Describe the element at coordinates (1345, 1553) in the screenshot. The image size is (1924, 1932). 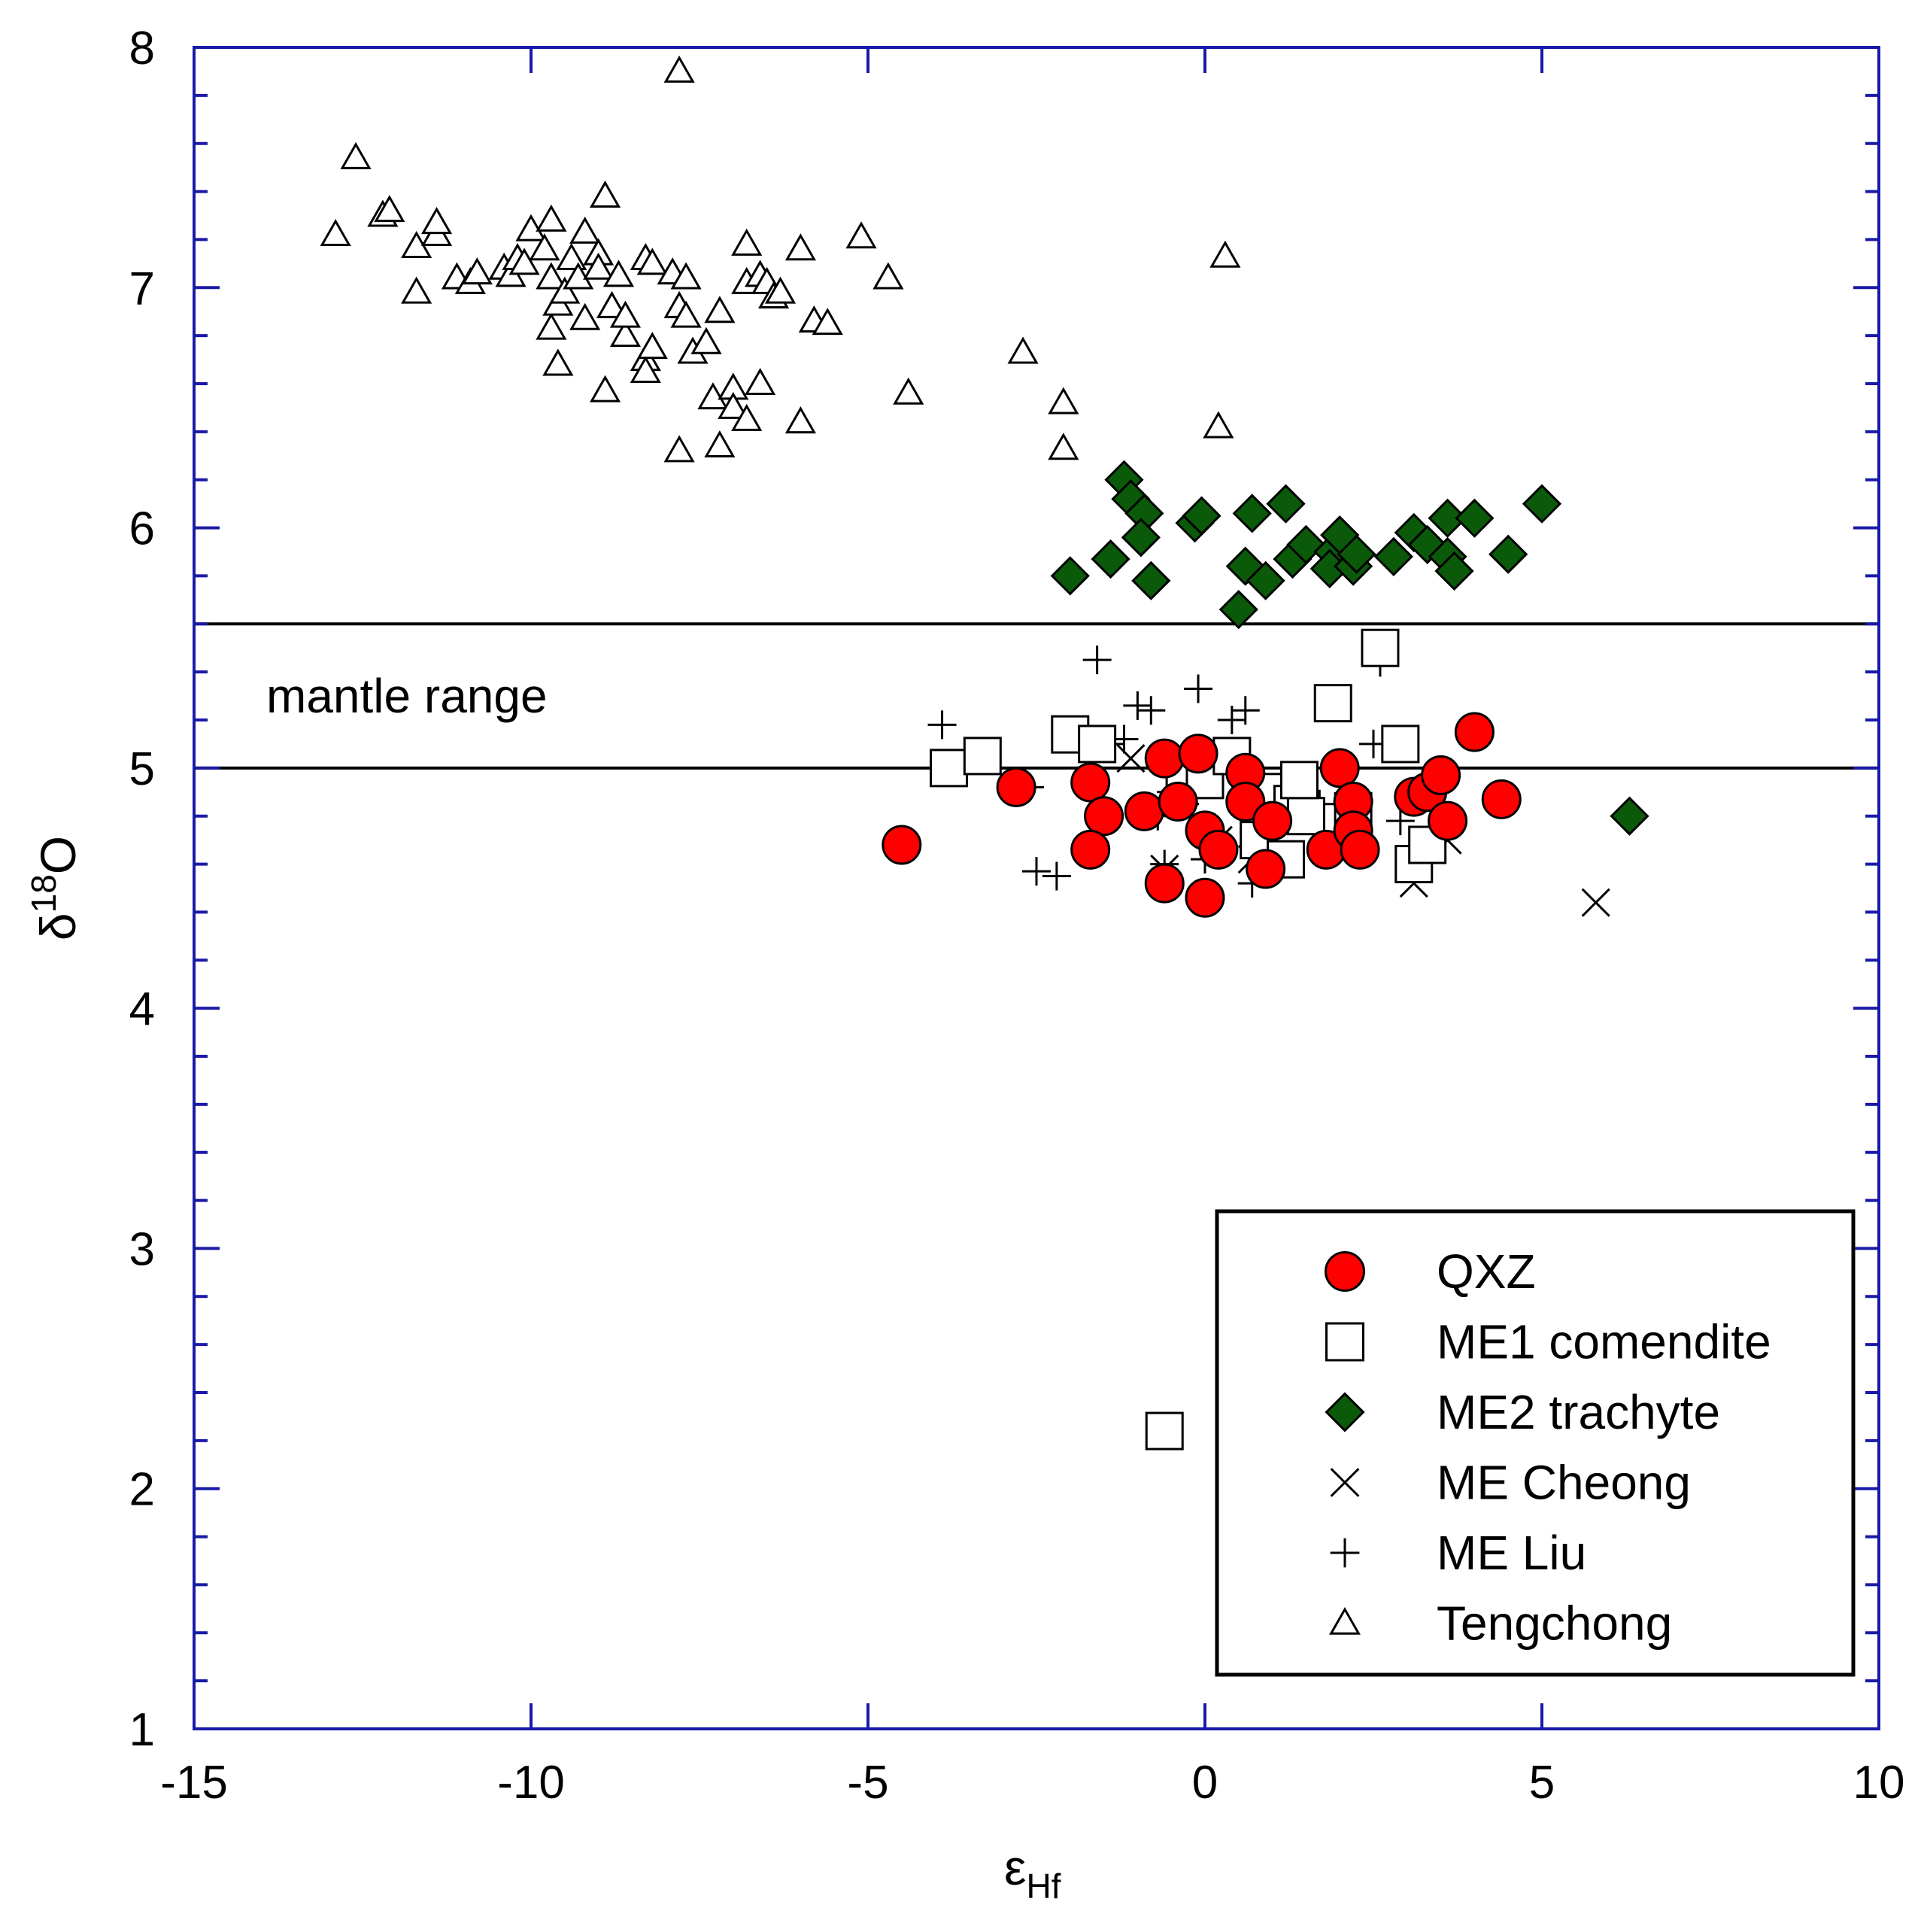
I see `legend-marker-plus` at that location.